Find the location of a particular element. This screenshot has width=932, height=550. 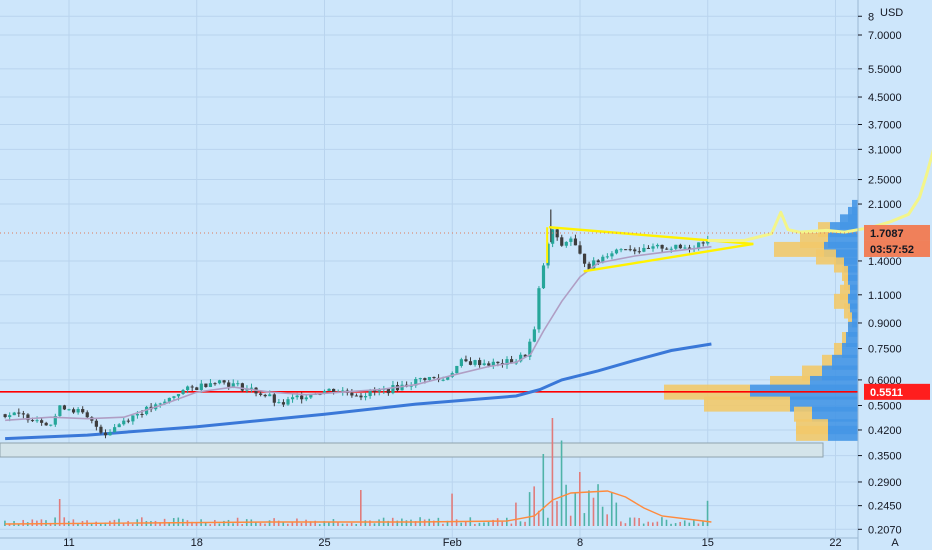

countdown-badge is located at coordinates (897, 248).